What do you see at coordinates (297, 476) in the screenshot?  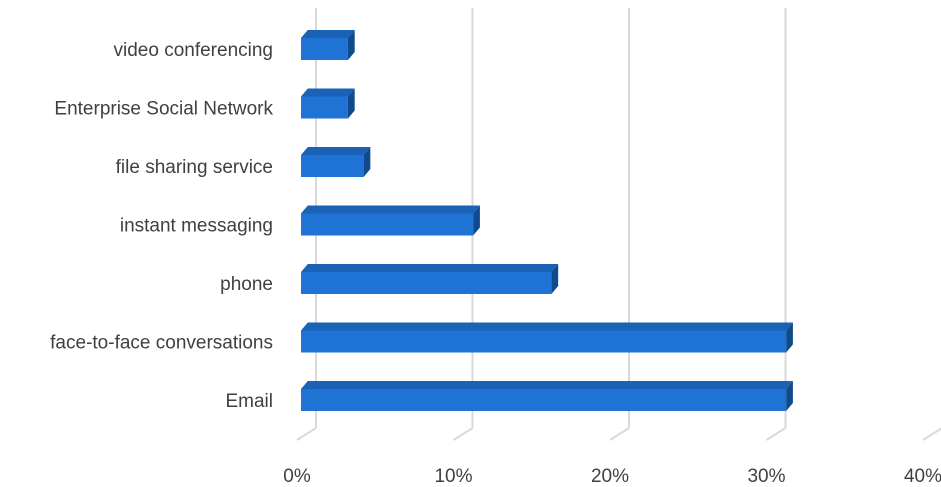 I see `x-tick-label: 0%` at bounding box center [297, 476].